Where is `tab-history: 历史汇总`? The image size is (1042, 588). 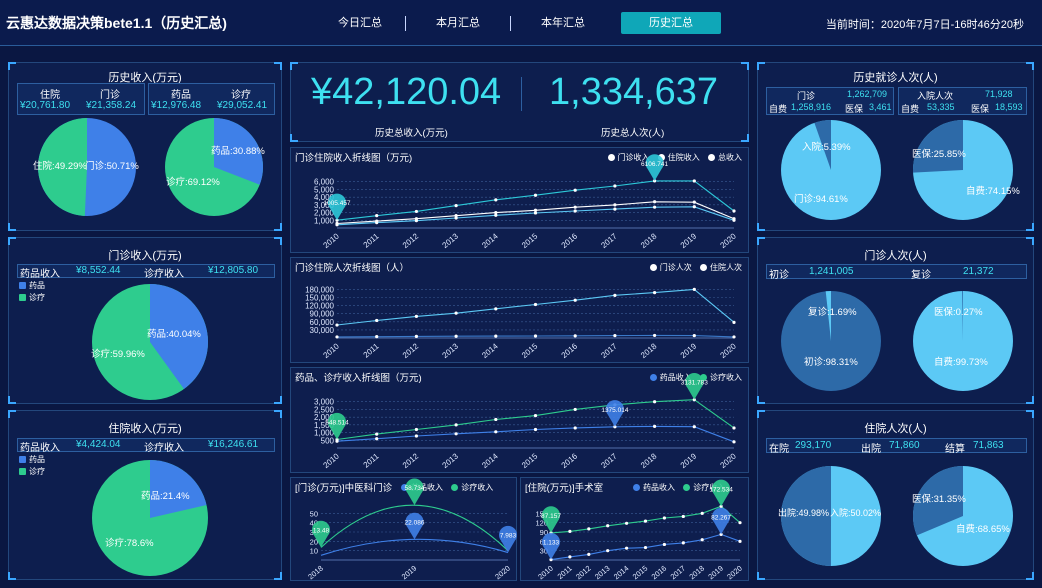
tab-history: 历史汇总 is located at coordinates (671, 23).